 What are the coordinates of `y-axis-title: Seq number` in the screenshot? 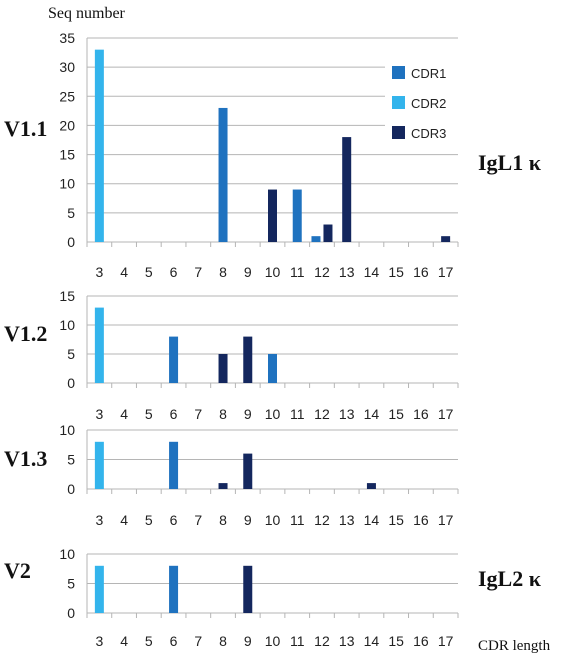 It's located at (87, 13).